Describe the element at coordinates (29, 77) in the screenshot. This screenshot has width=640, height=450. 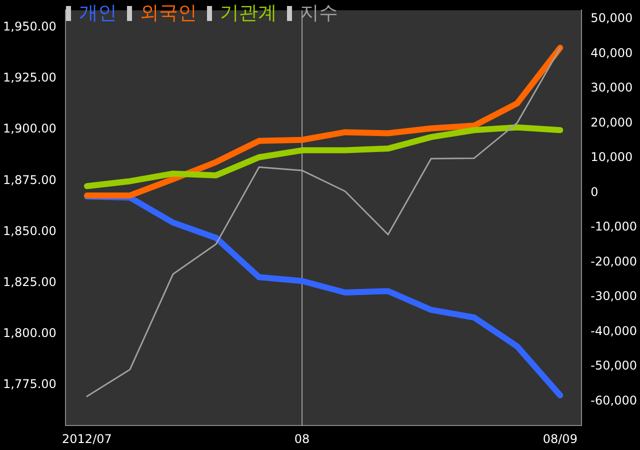
I see `y-tick-label: 1,925.00` at that location.